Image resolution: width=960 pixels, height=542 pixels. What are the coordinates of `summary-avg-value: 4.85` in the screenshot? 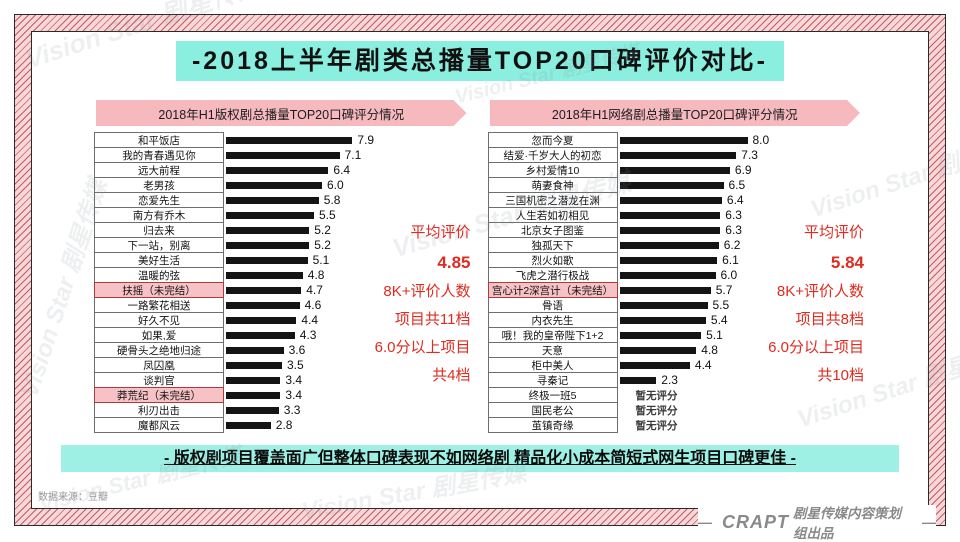 It's located at (454, 262).